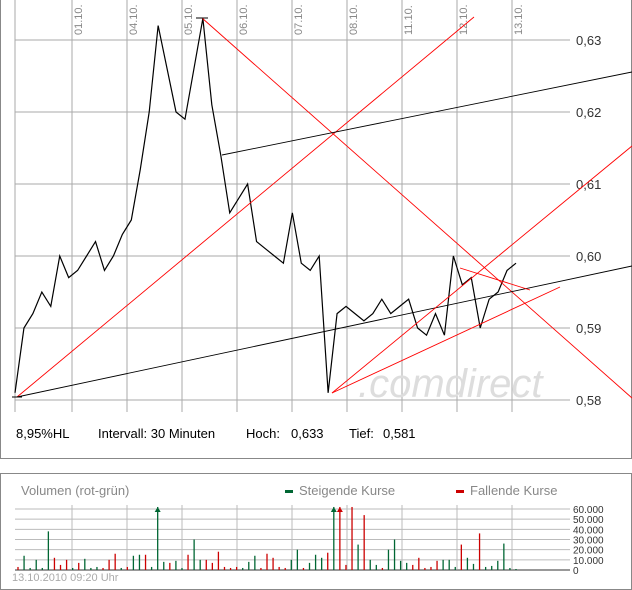 The width and height of the screenshot is (632, 590). I want to click on interval: Intervall: 30 Minuten, so click(157, 433).